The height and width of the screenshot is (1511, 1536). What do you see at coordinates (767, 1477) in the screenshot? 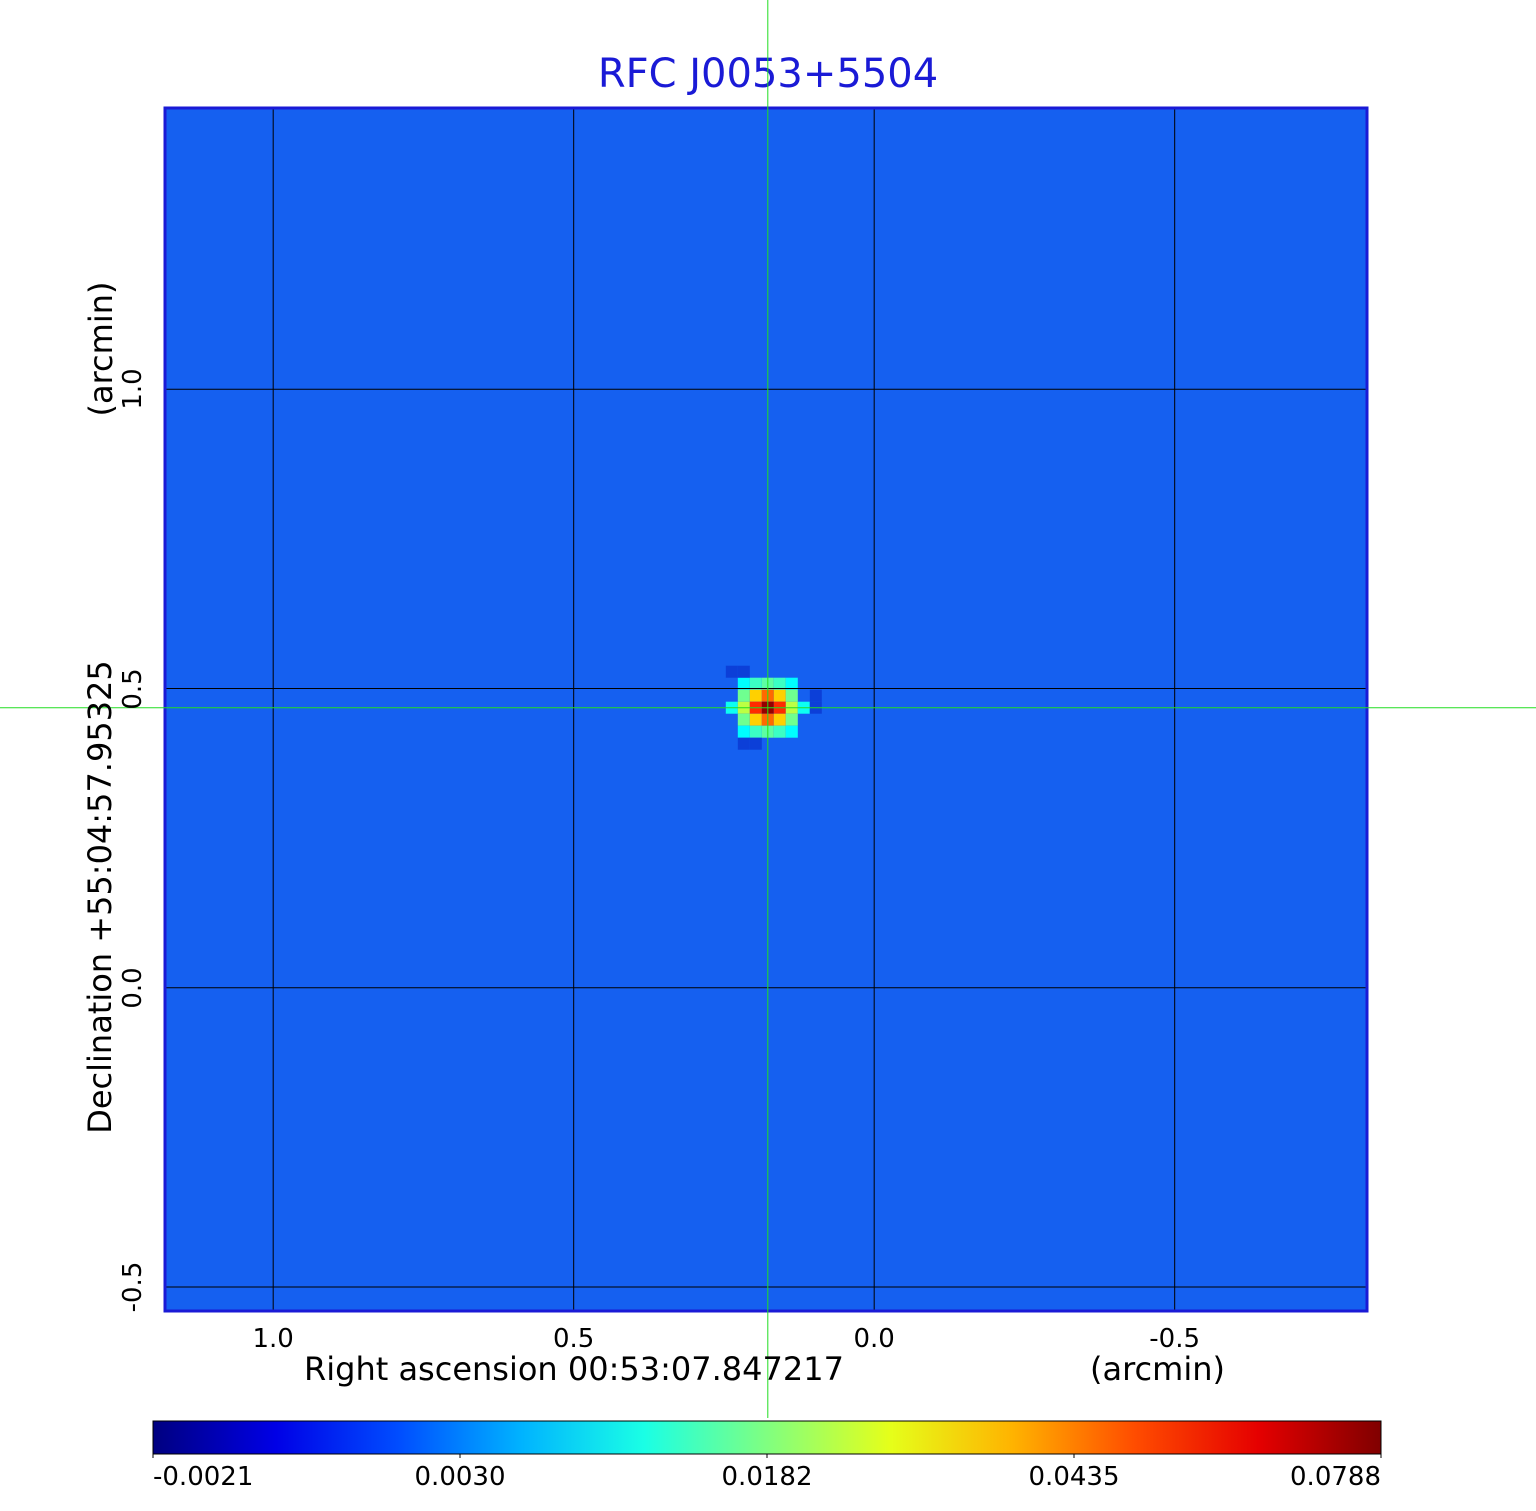
I see `colorbar-tick-label: 0.0182` at bounding box center [767, 1477].